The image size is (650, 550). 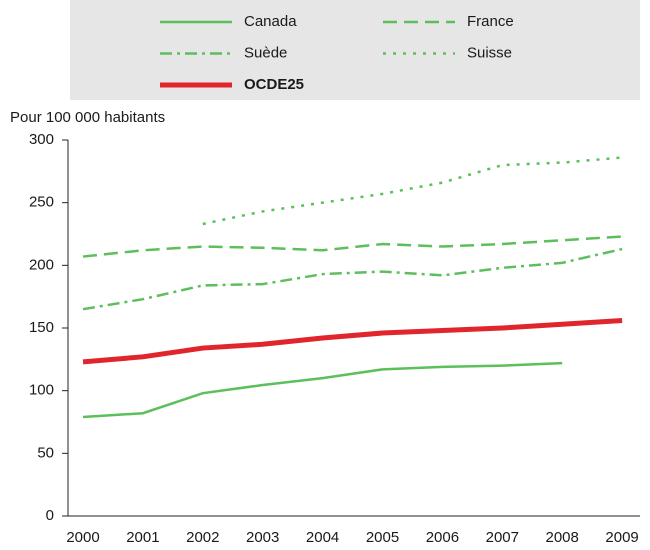 What do you see at coordinates (270, 21) in the screenshot?
I see `legend-label: Canada` at bounding box center [270, 21].